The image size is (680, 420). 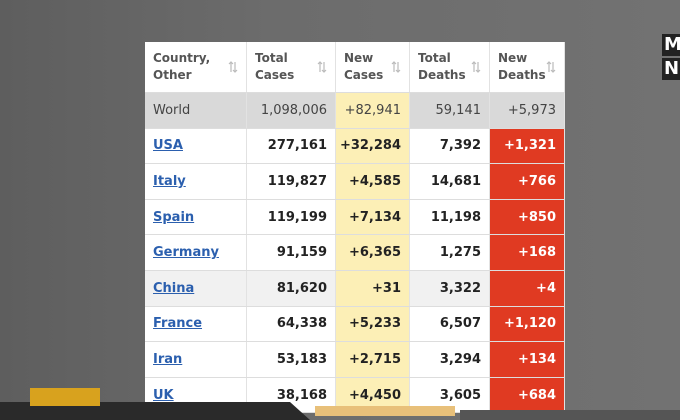 I want to click on header-label: Total Deaths, so click(x=442, y=66).